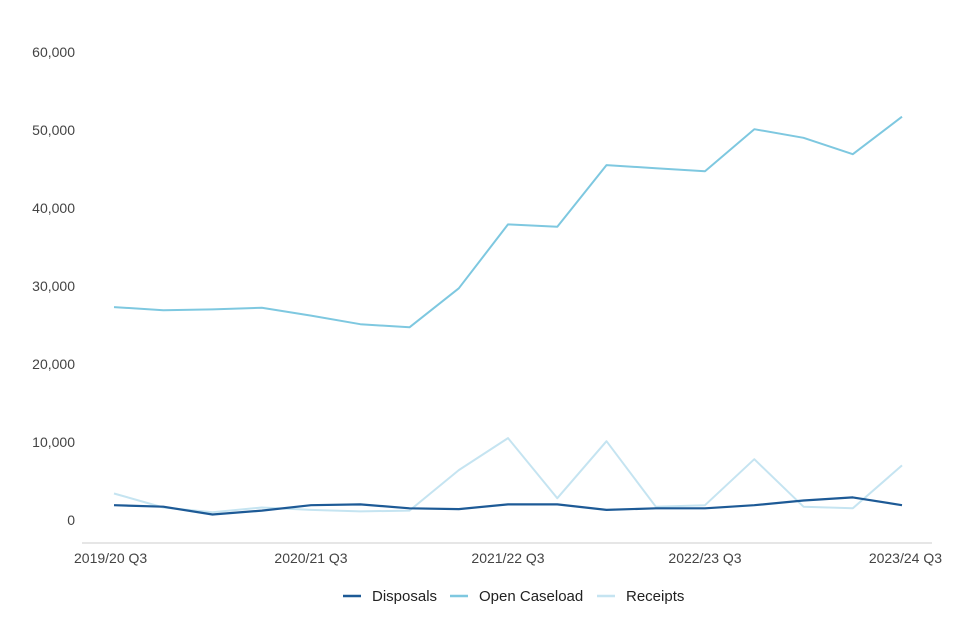 This screenshot has height=640, width=960. Describe the element at coordinates (110, 558) in the screenshot. I see `x-tick-label: 2019/20 Q3` at that location.